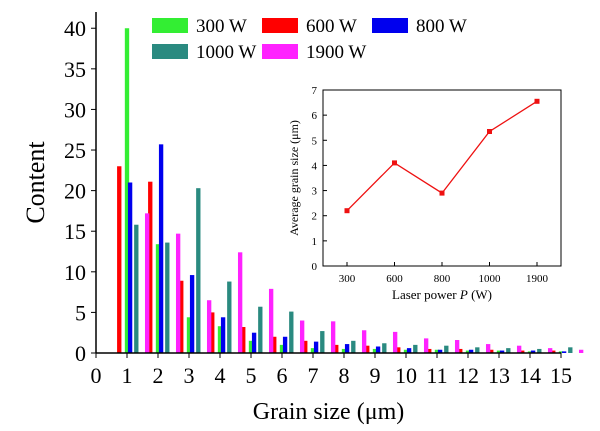  What do you see at coordinates (315, 91) in the screenshot?
I see `inset-y-tick-label: 7` at bounding box center [315, 91].